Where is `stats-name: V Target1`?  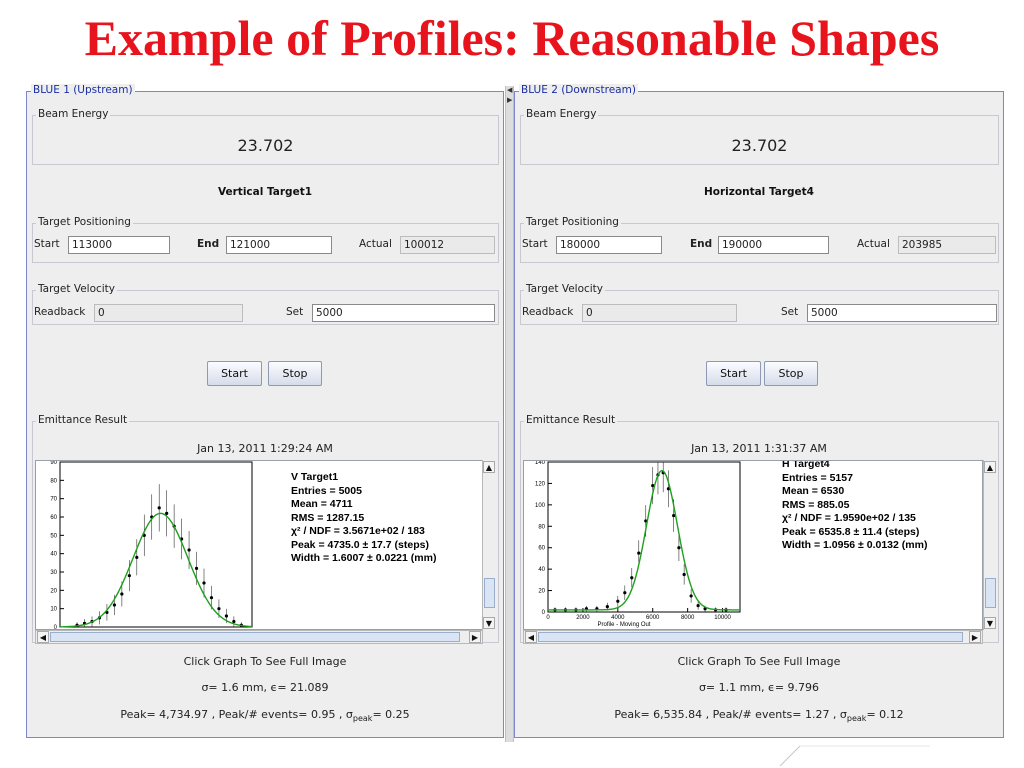 stats-name: V Target1 is located at coordinates (315, 477).